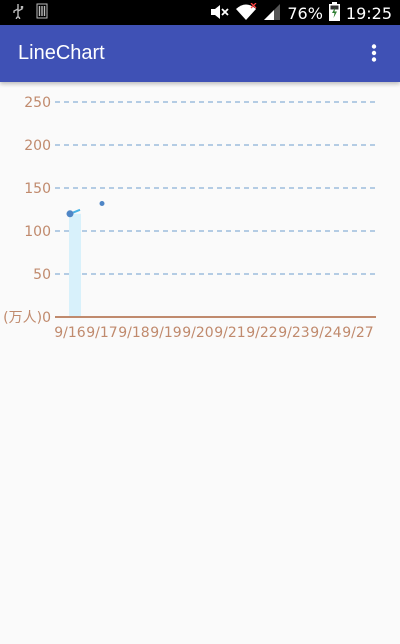 This screenshot has height=644, width=400. I want to click on battery-charging-icon, so click(334, 13).